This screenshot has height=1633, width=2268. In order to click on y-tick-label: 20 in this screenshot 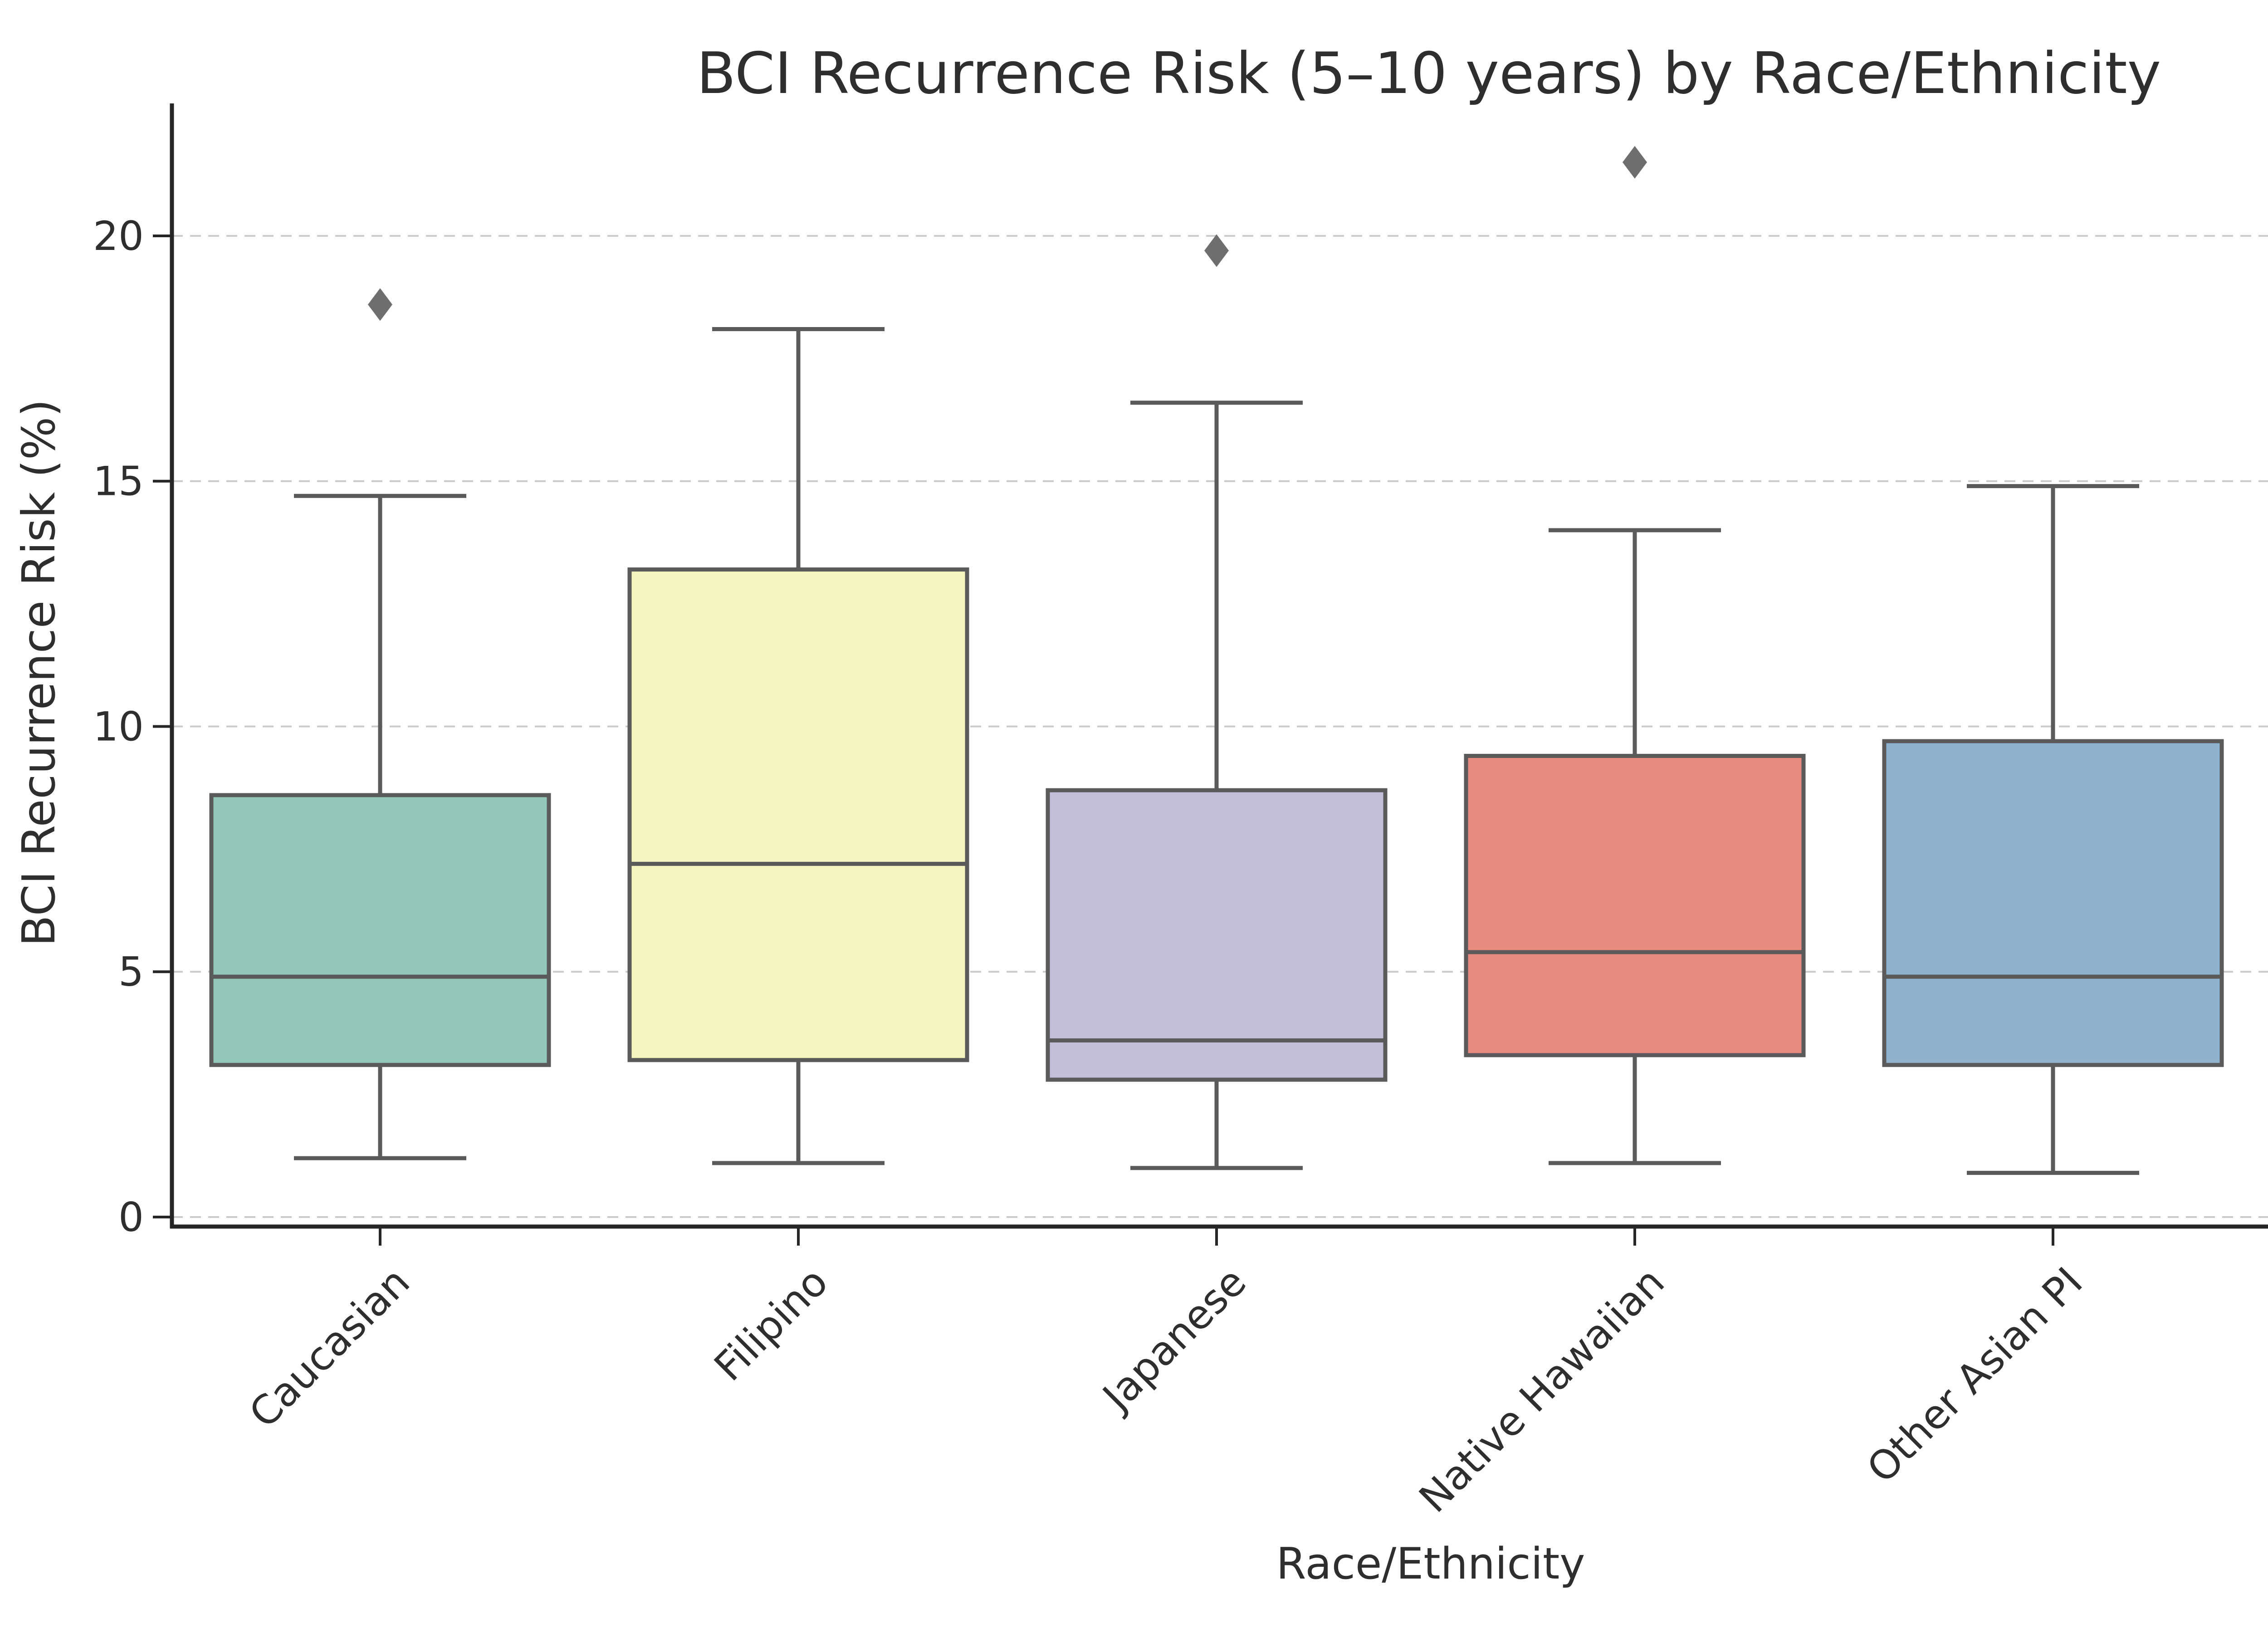, I will do `click(119, 236)`.